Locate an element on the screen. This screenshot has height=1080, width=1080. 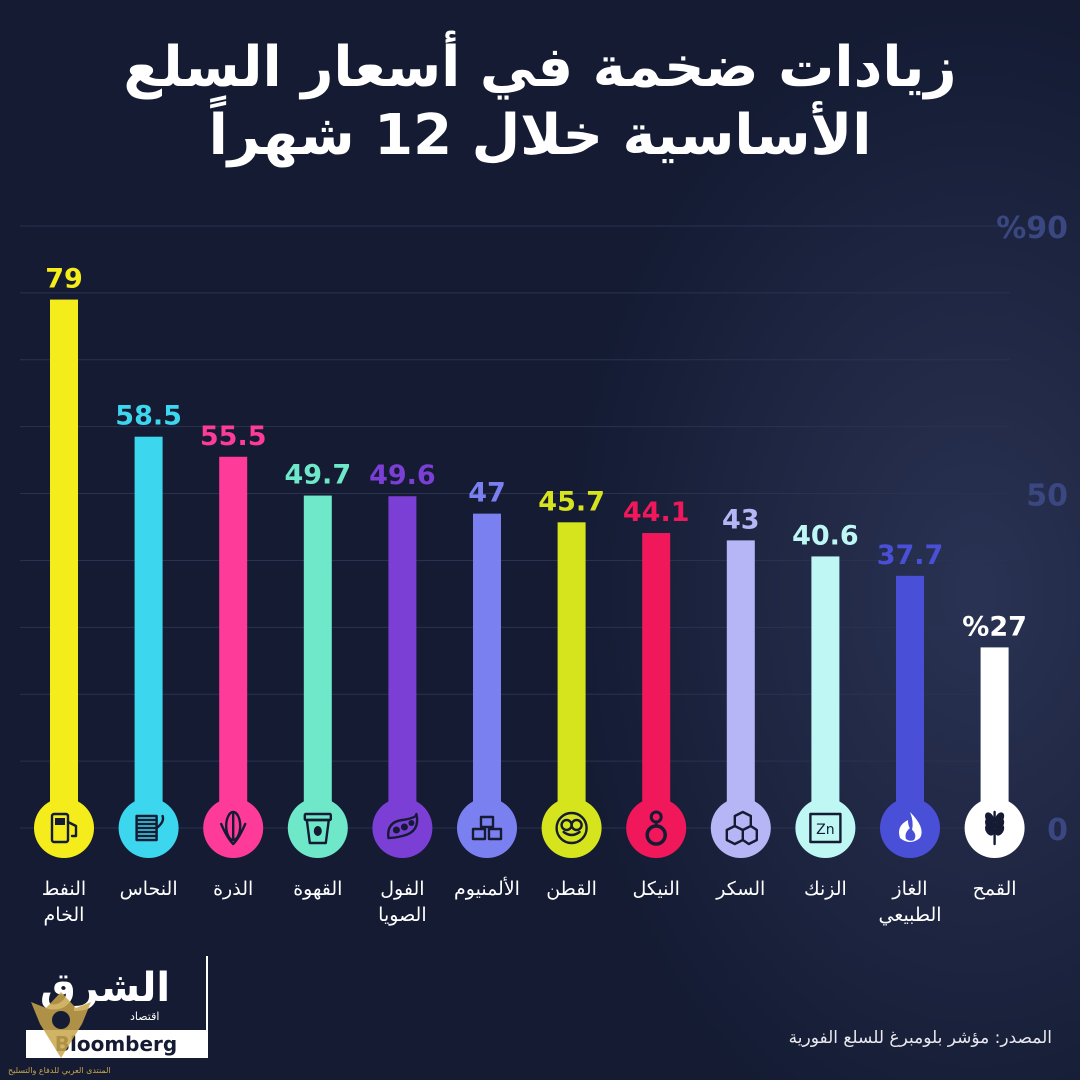
category-label: الزنك is located at coordinates (825, 889).